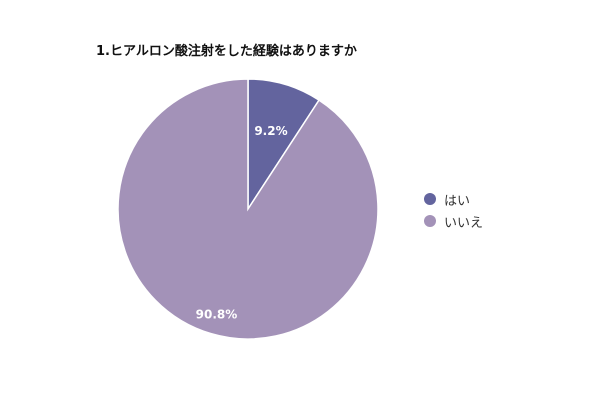 This screenshot has width=600, height=400. I want to click on legend-item-yes: はい, so click(453, 199).